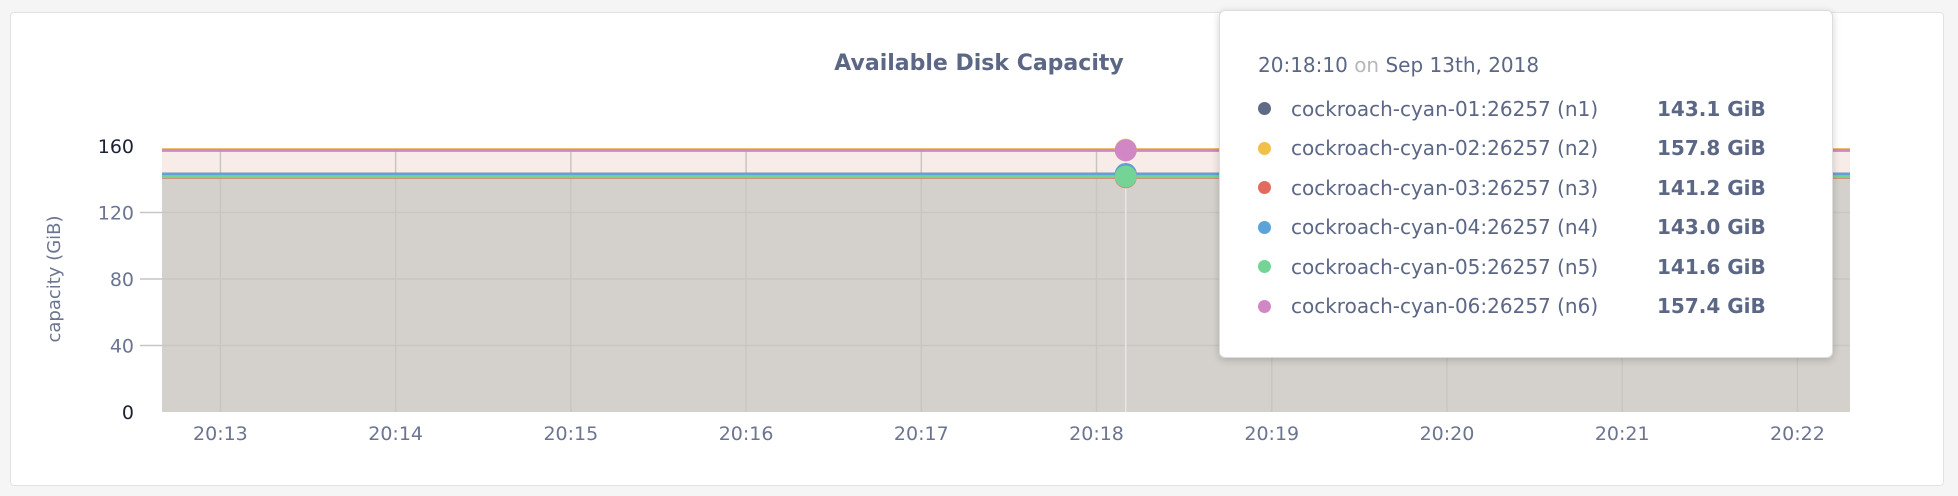 The height and width of the screenshot is (496, 1958). What do you see at coordinates (1711, 266) in the screenshot?
I see `series-value: 141.6 GiB` at bounding box center [1711, 266].